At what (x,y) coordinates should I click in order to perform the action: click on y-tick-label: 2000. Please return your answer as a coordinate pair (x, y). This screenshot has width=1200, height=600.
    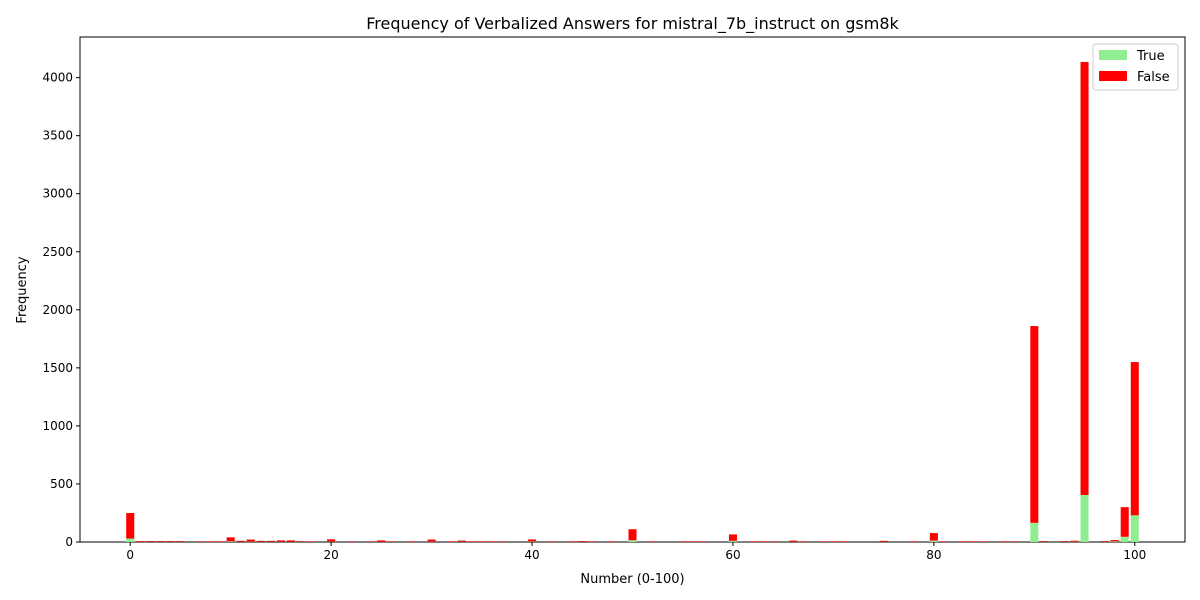
    Looking at the image, I should click on (57, 310).